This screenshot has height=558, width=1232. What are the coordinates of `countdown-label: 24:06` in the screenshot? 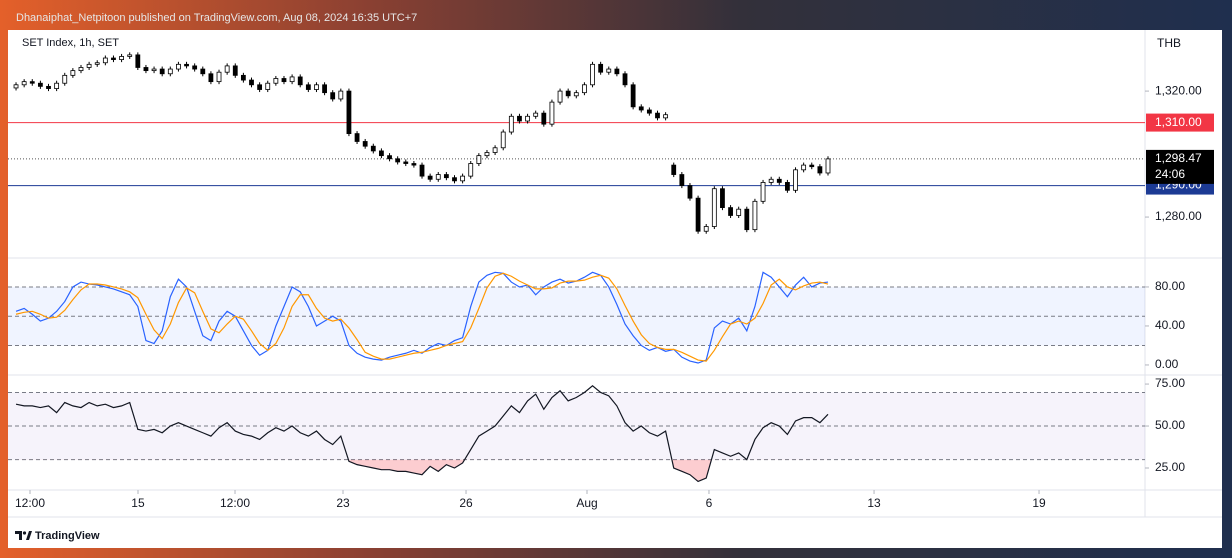 It's located at (1170, 174).